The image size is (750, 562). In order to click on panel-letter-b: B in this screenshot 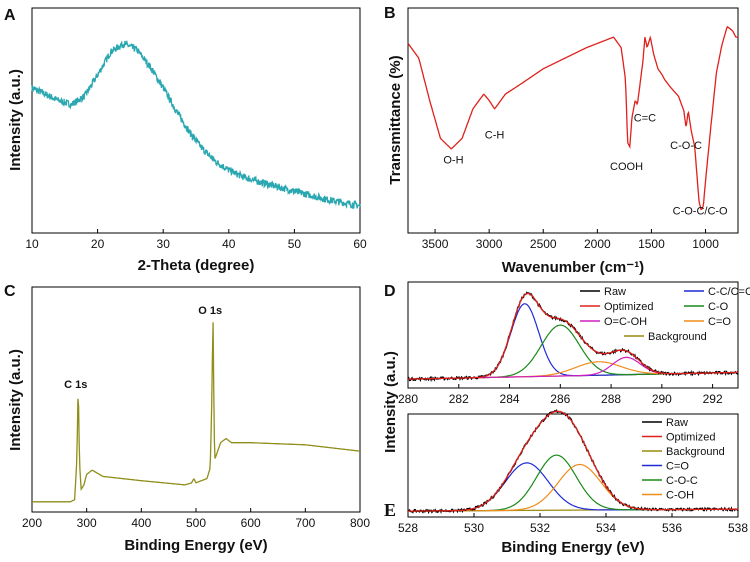, I will do `click(390, 13)`.